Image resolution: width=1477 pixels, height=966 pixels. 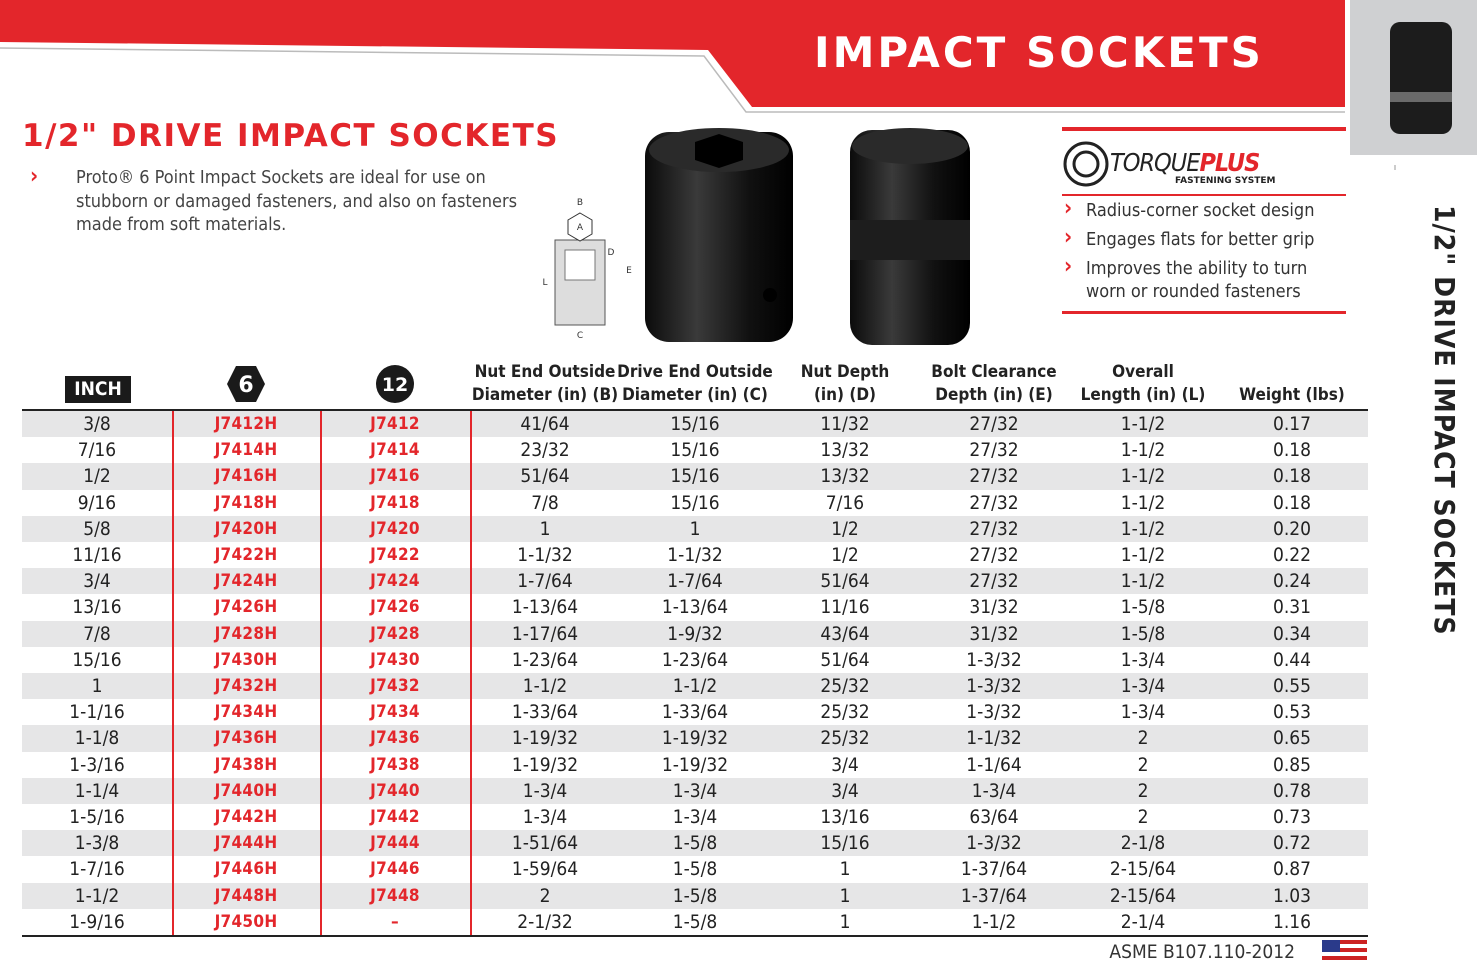 I want to click on hex, so click(x=580, y=227).